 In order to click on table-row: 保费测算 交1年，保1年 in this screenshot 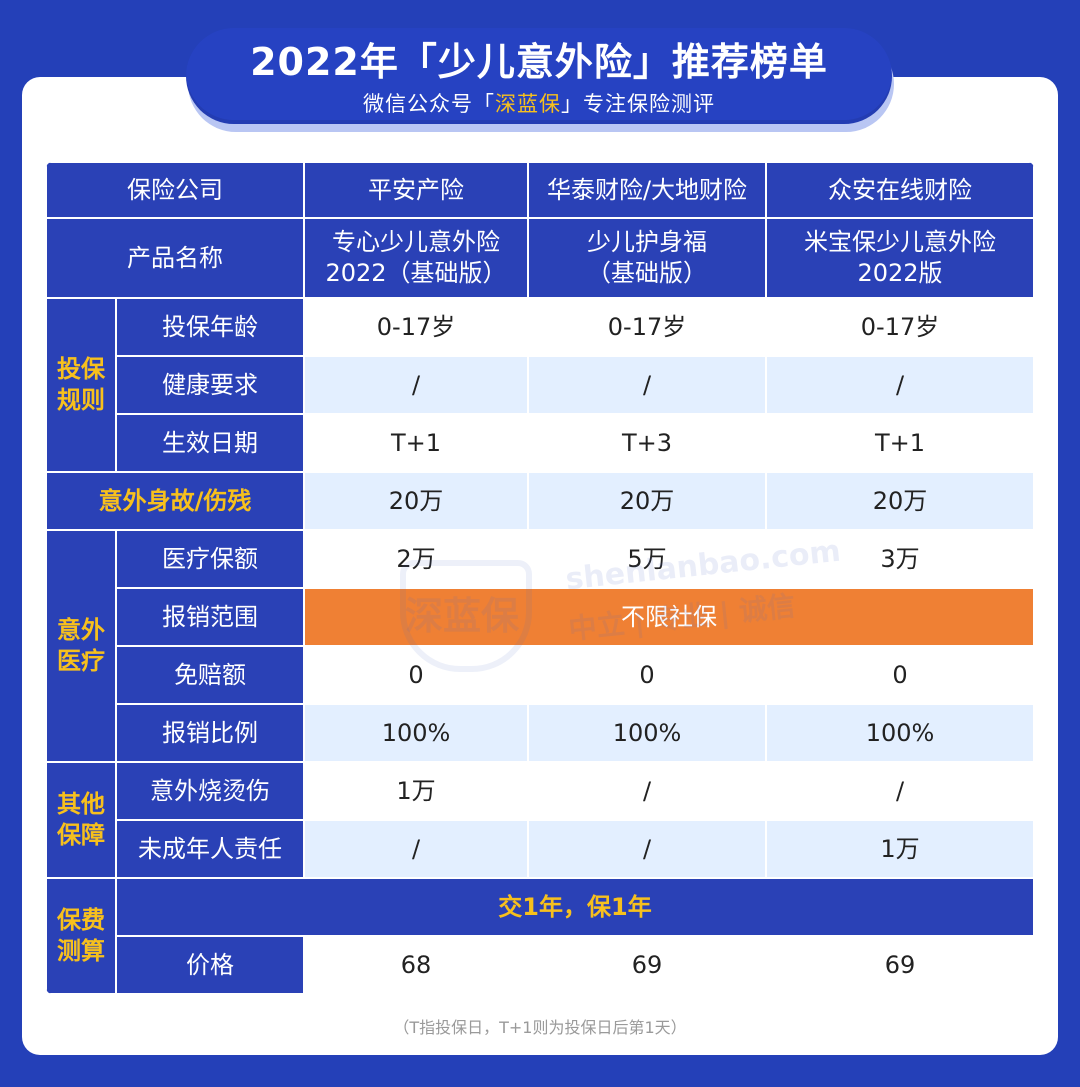, I will do `click(540, 936)`.